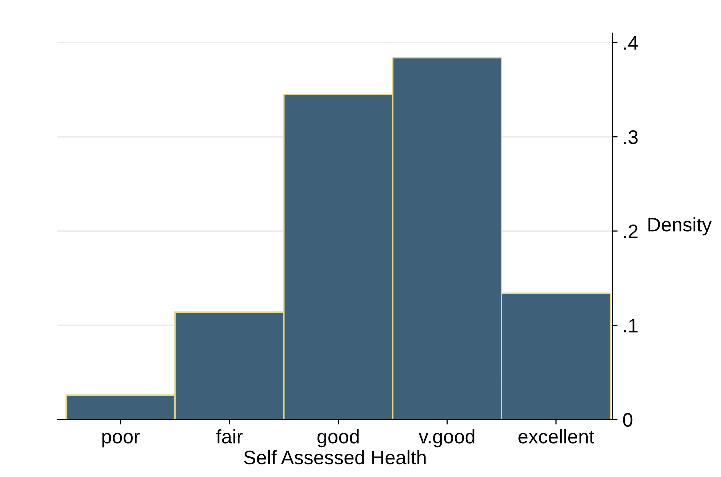  I want to click on x-tick-label: excellent, so click(556, 436).